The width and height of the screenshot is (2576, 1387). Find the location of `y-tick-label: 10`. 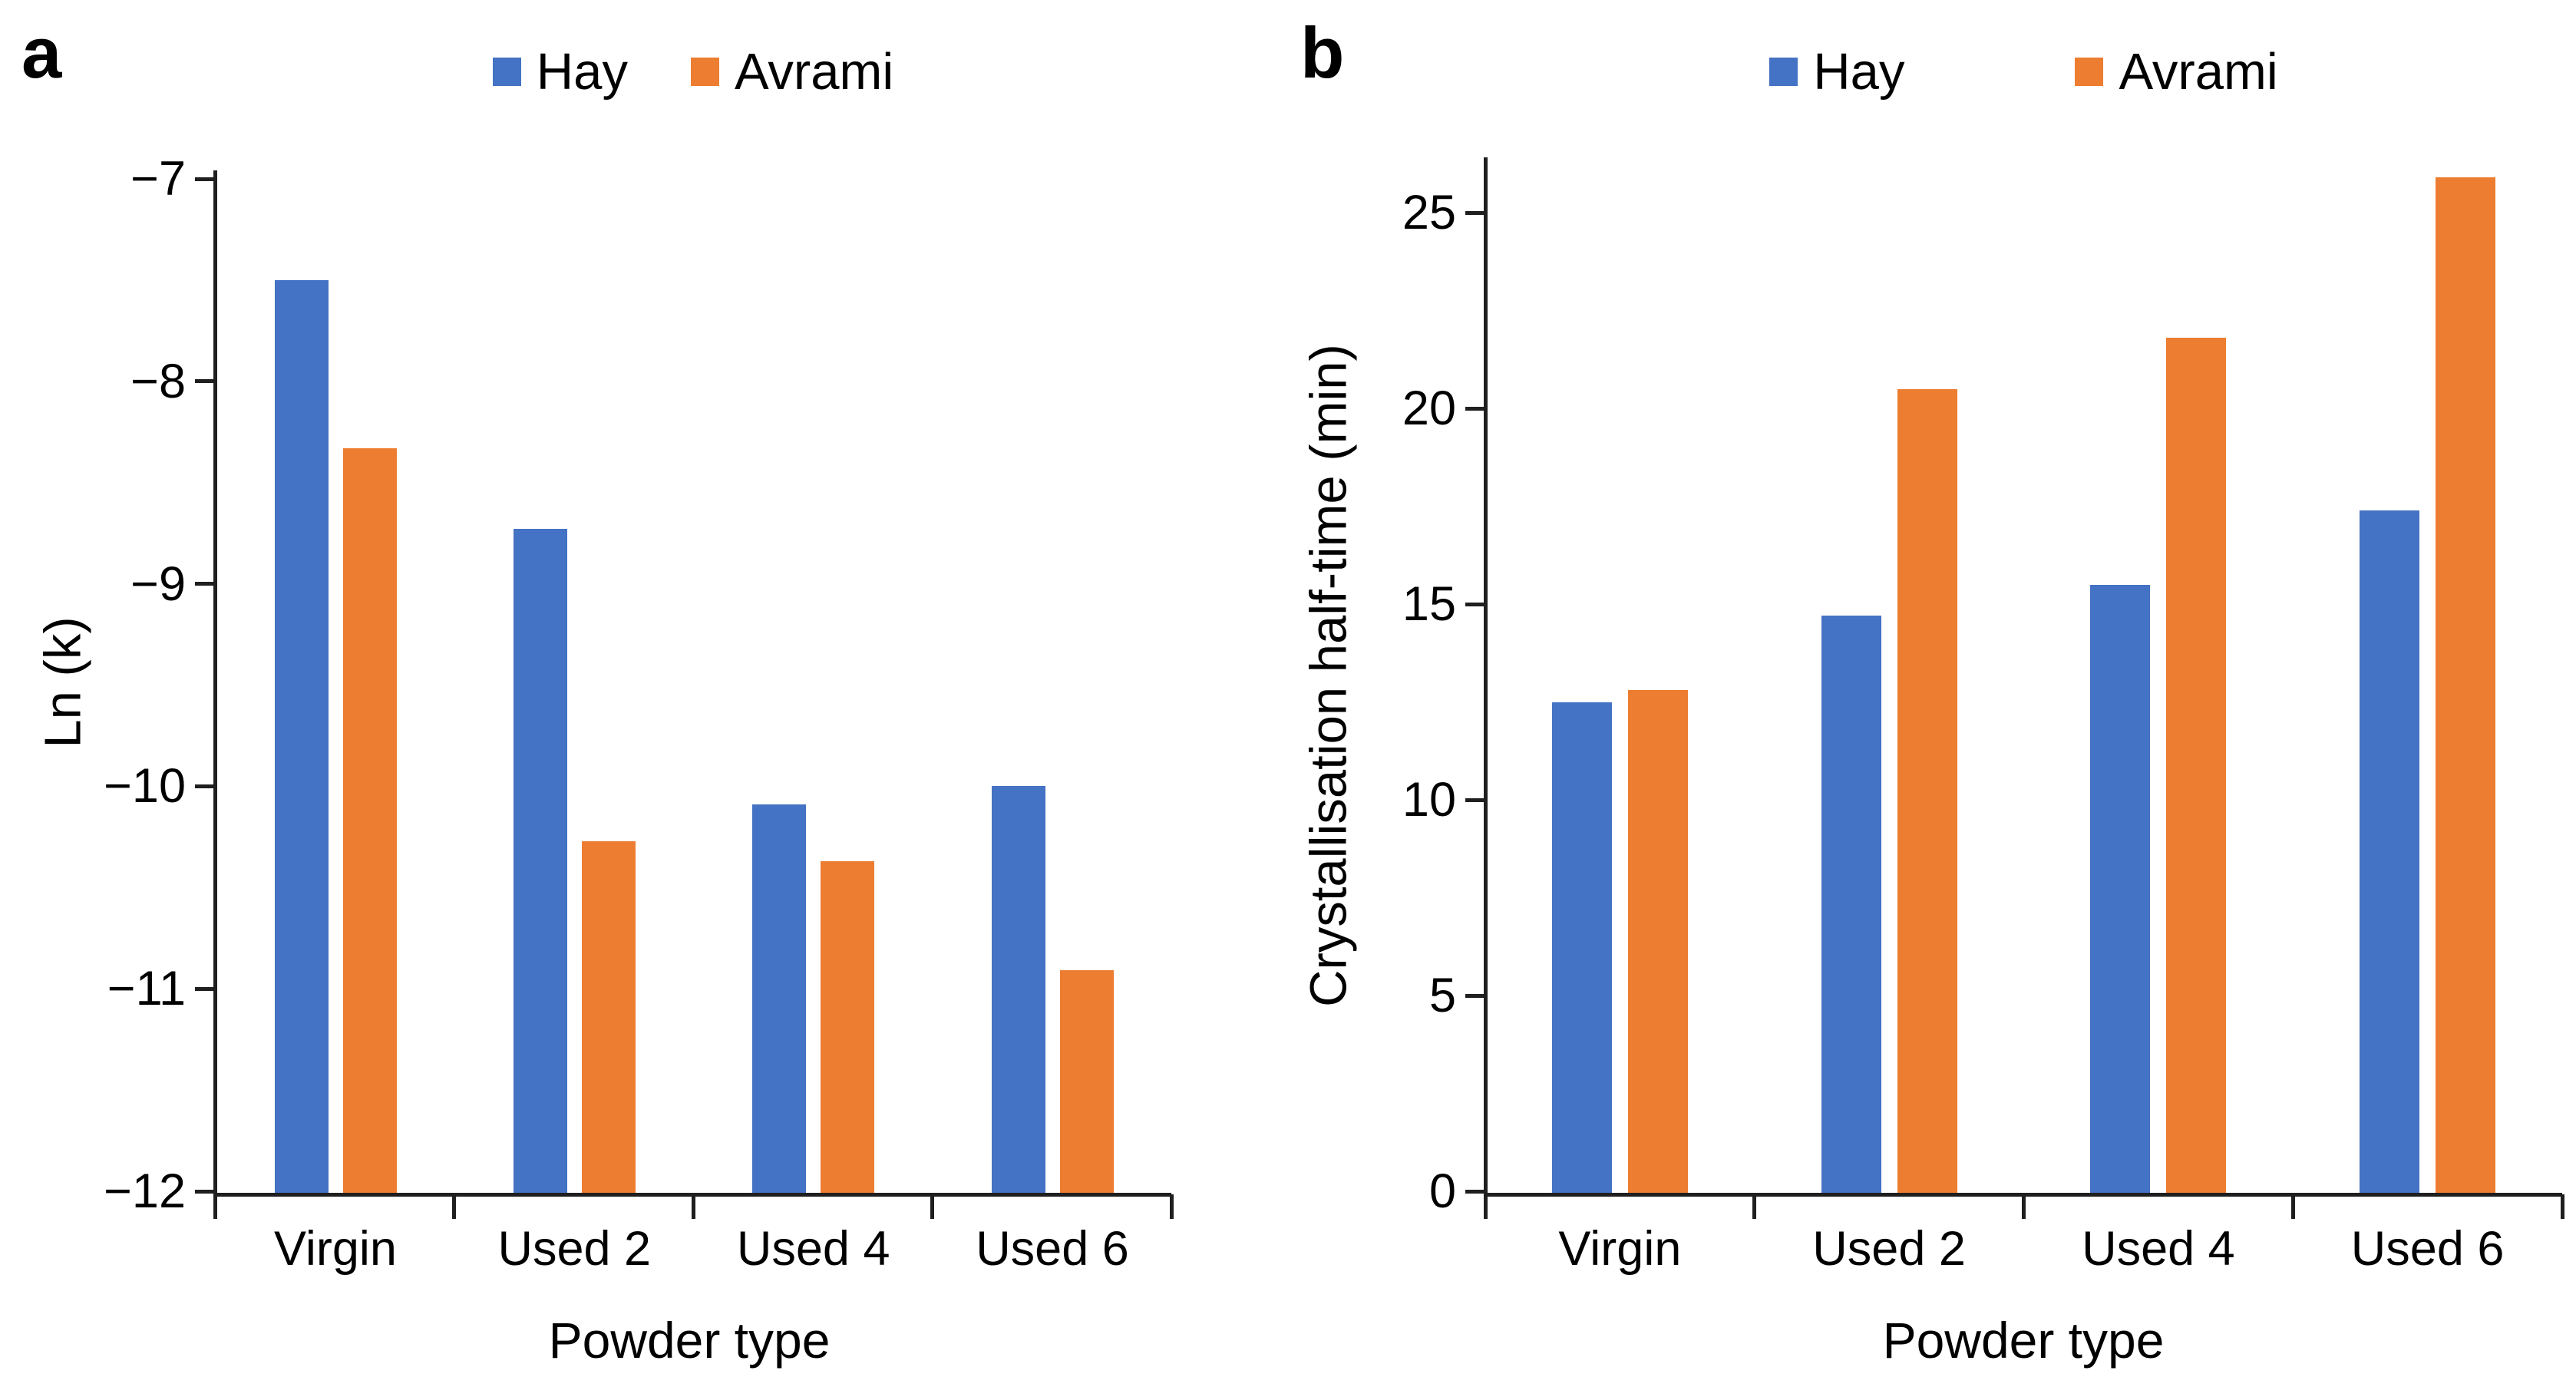

y-tick-label: 10 is located at coordinates (1429, 800).